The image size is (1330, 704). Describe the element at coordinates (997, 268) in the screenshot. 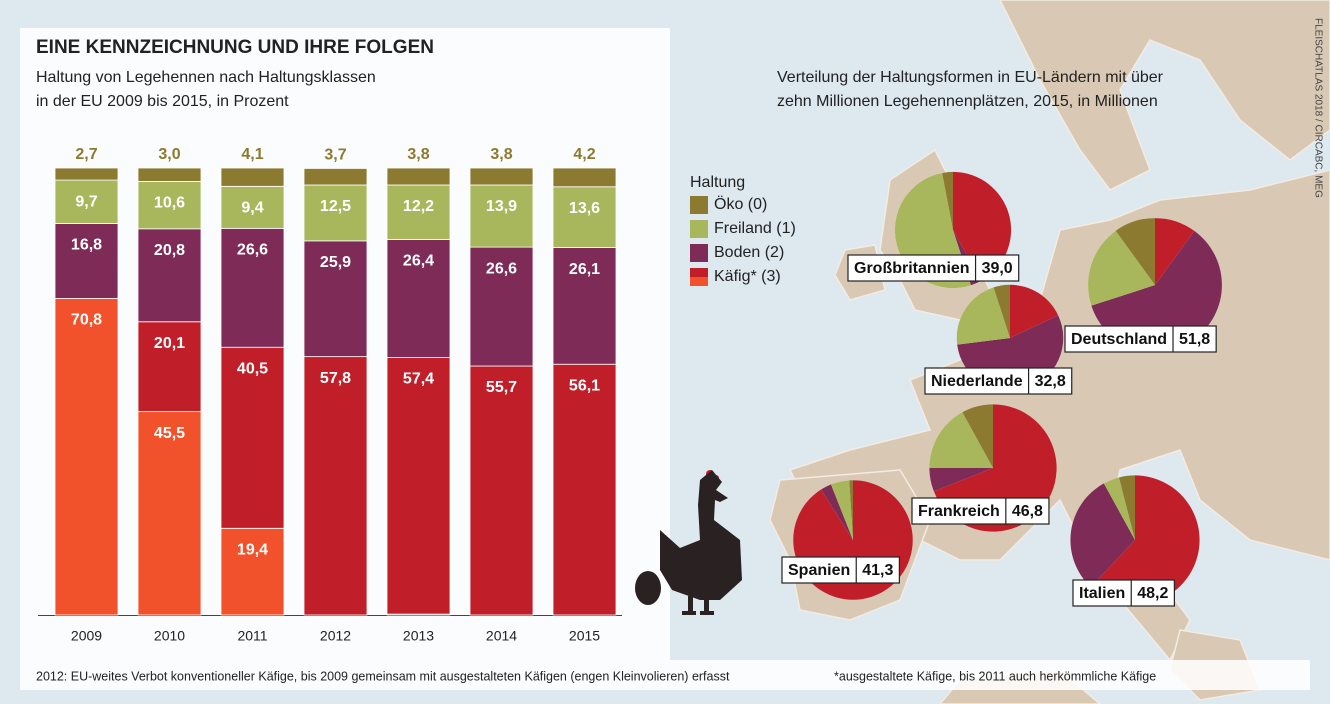

I see `country-total: 39,0` at that location.